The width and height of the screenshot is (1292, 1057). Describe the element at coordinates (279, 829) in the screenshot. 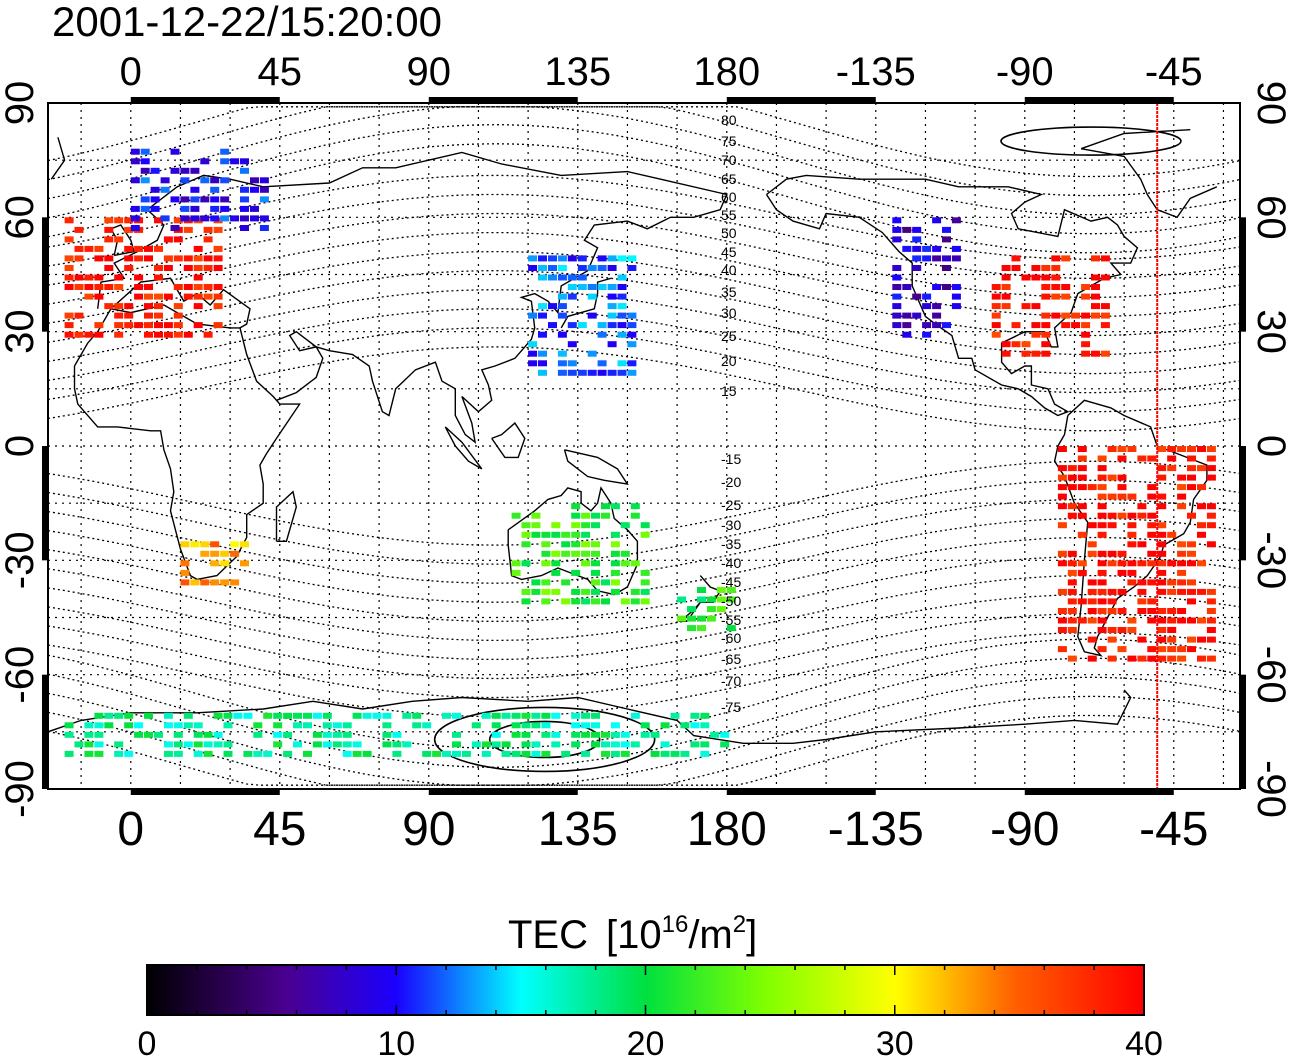

I see `lon-label-bottom: 45` at that location.